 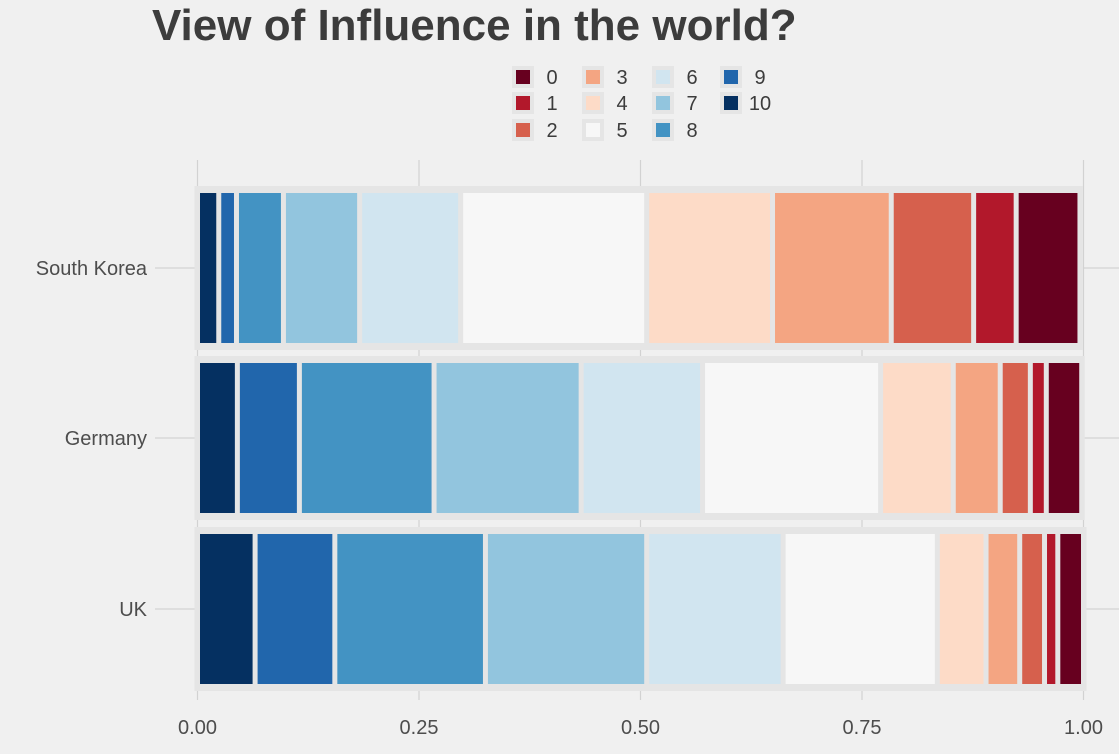 What do you see at coordinates (551, 104) in the screenshot?
I see `legend-label: 1` at bounding box center [551, 104].